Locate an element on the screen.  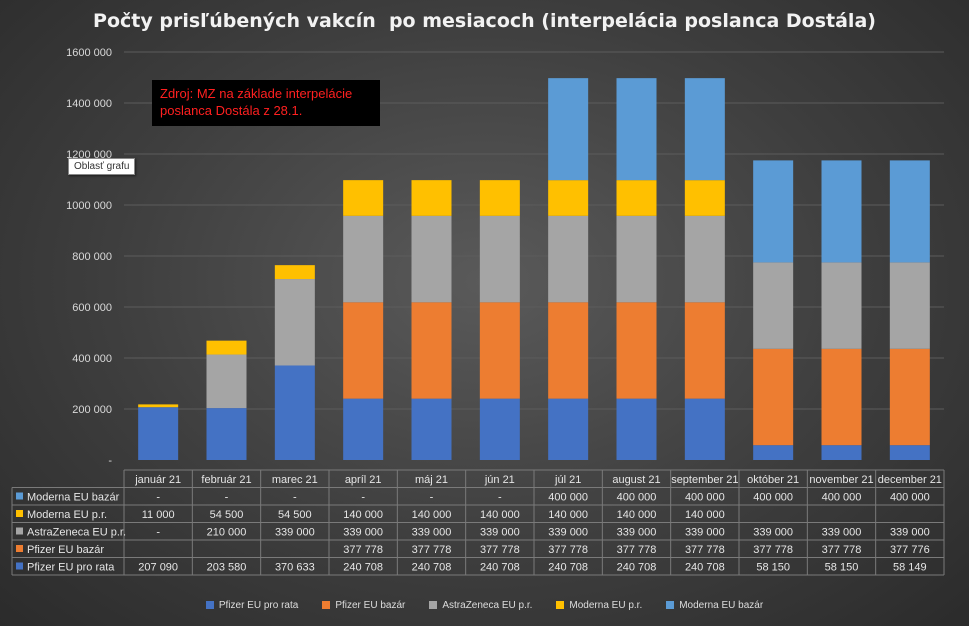
data-label: 54 500 is located at coordinates (295, 515).